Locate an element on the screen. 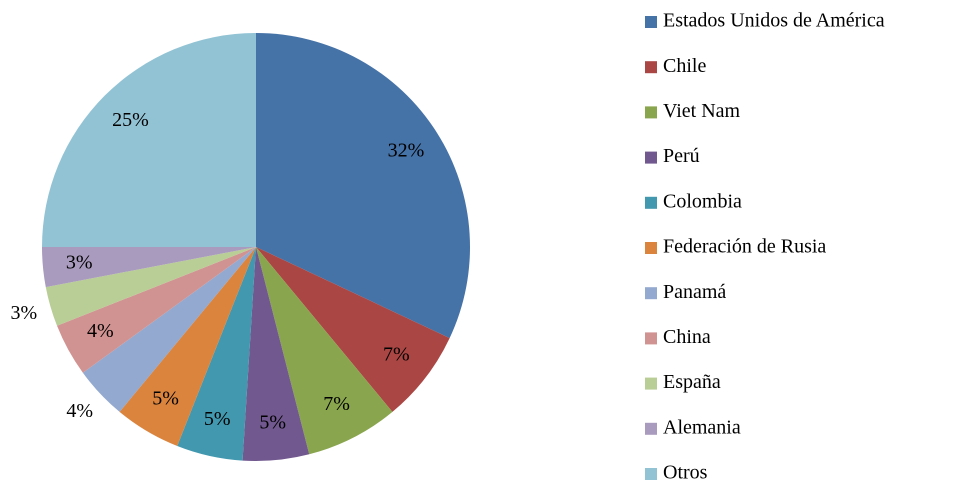 Image resolution: width=968 pixels, height=485 pixels. legend-label: Viet Nam is located at coordinates (702, 111).